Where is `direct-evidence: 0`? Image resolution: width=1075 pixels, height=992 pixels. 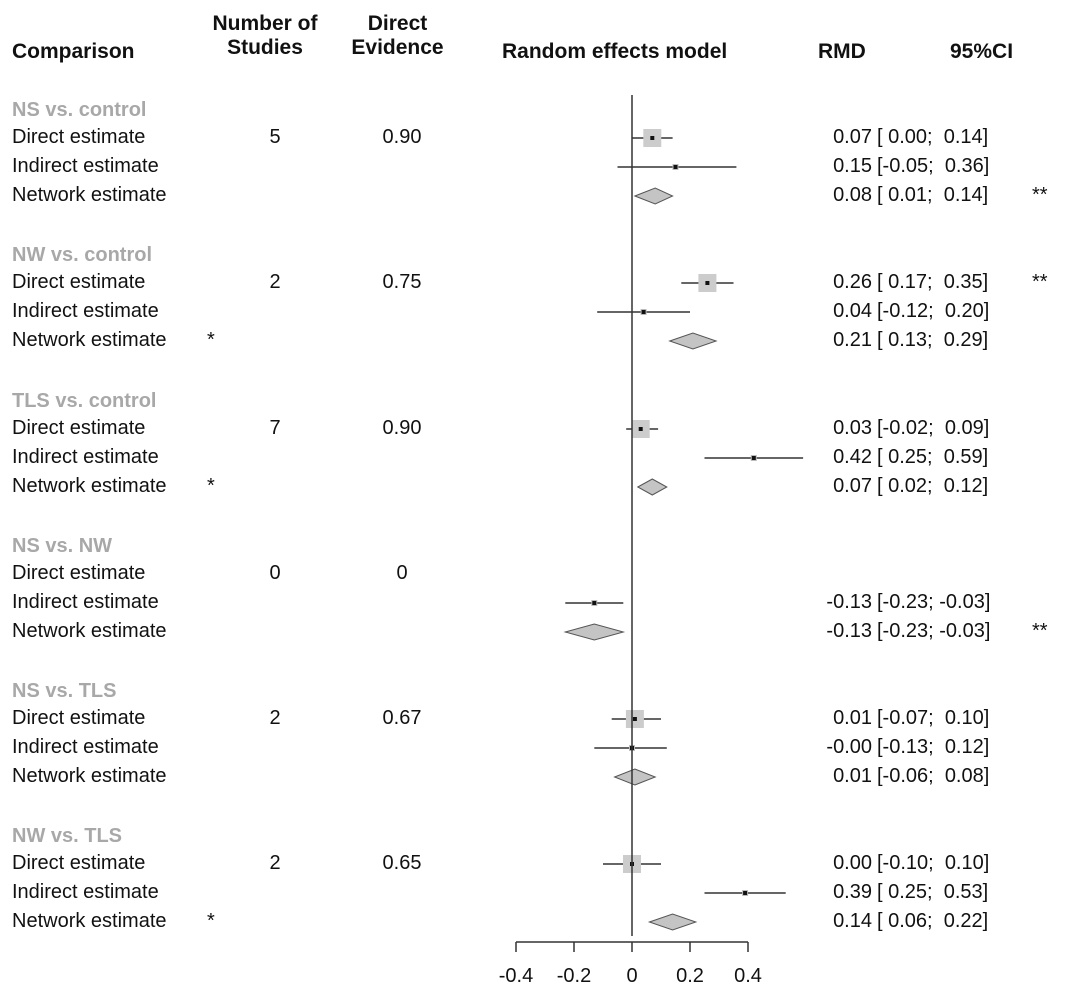 direct-evidence: 0 is located at coordinates (402, 573).